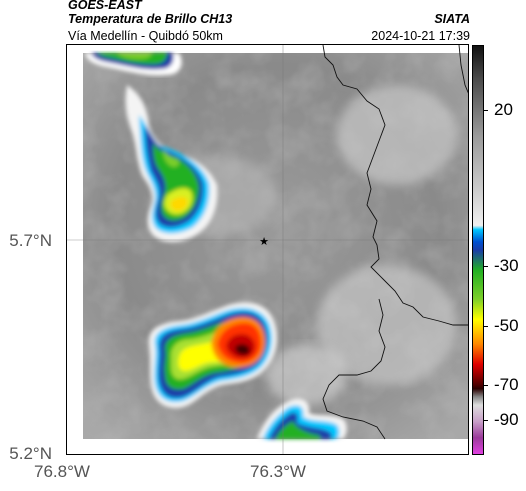 The image size is (526, 491). I want to click on location-marker: ★, so click(264, 241).